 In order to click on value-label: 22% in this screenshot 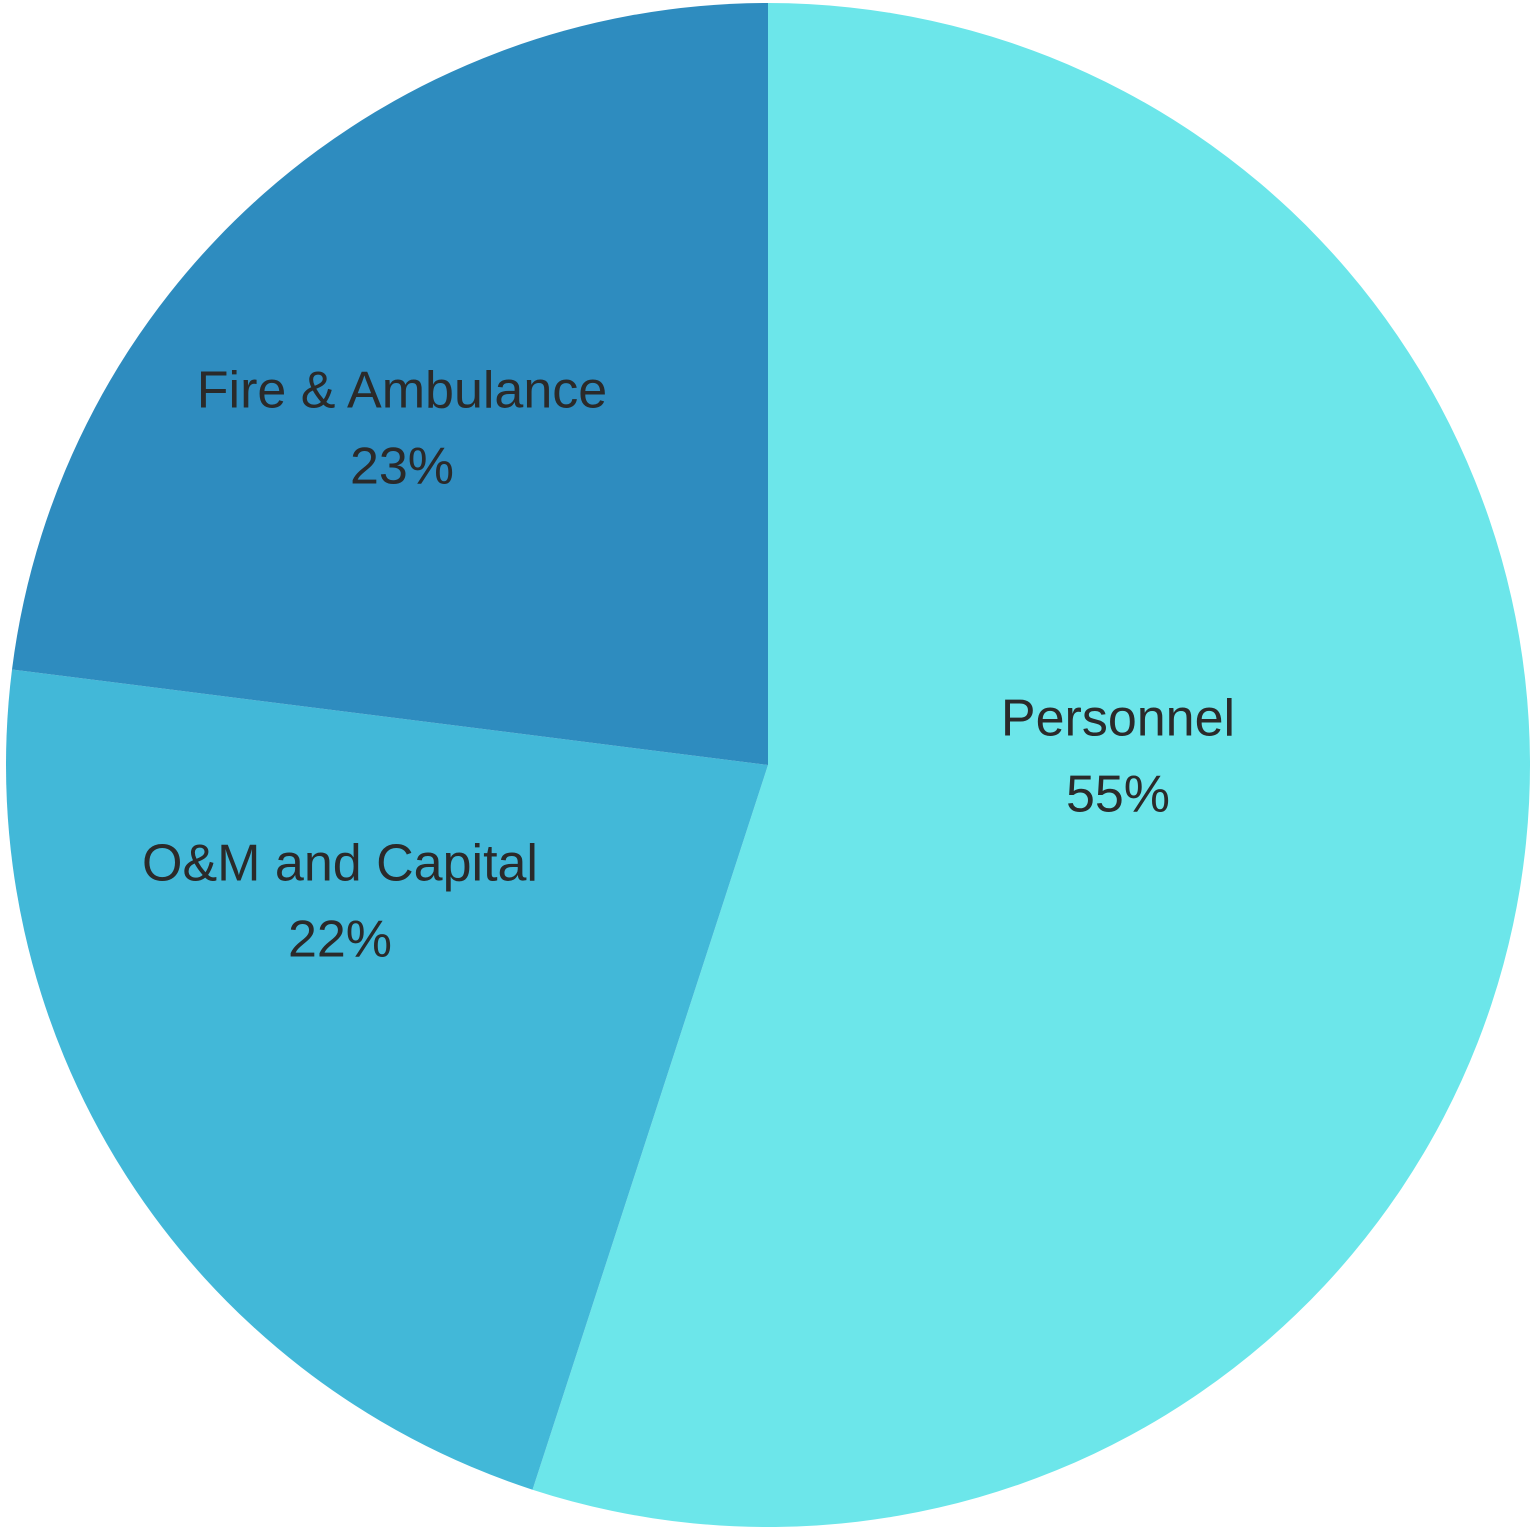, I will do `click(340, 940)`.